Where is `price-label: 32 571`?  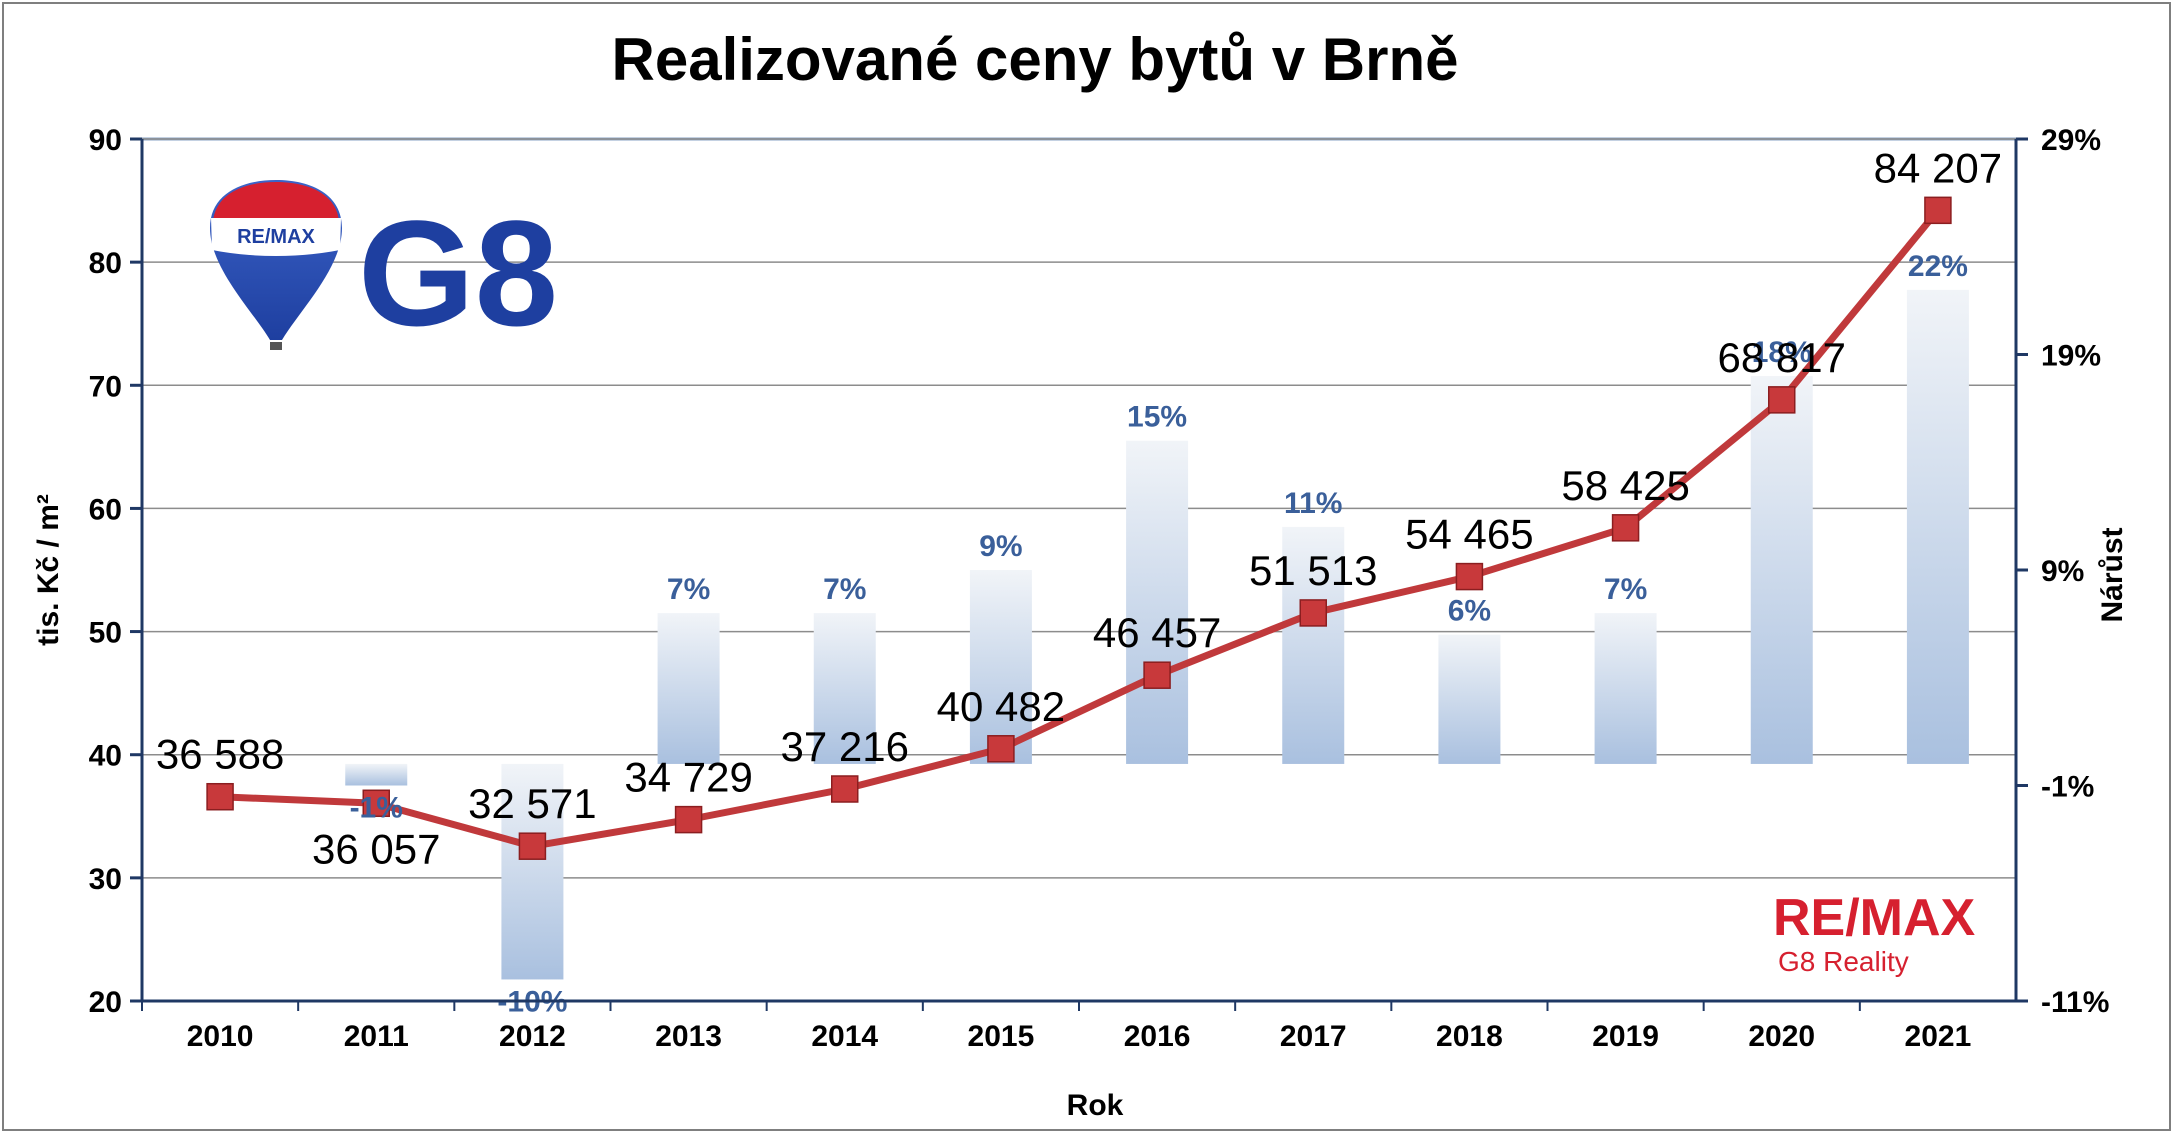
price-label: 32 571 is located at coordinates (532, 803).